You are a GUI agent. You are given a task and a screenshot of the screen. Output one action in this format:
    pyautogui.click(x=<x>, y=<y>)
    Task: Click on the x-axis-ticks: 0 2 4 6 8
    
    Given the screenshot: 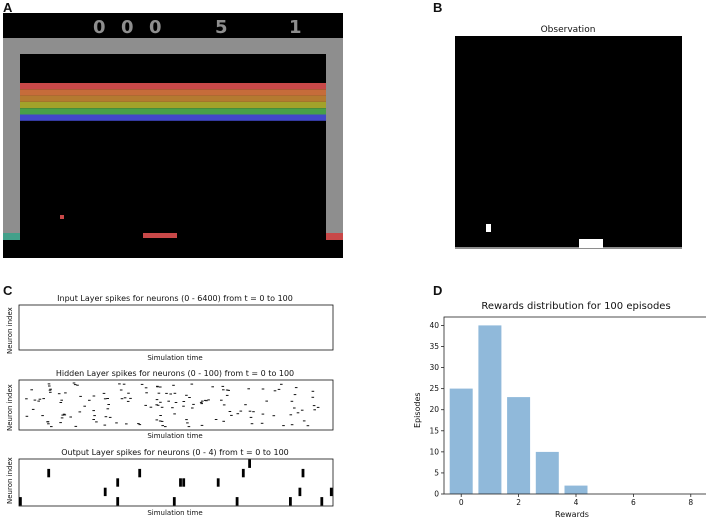 What is the action you would take?
    pyautogui.click(x=576, y=500)
    